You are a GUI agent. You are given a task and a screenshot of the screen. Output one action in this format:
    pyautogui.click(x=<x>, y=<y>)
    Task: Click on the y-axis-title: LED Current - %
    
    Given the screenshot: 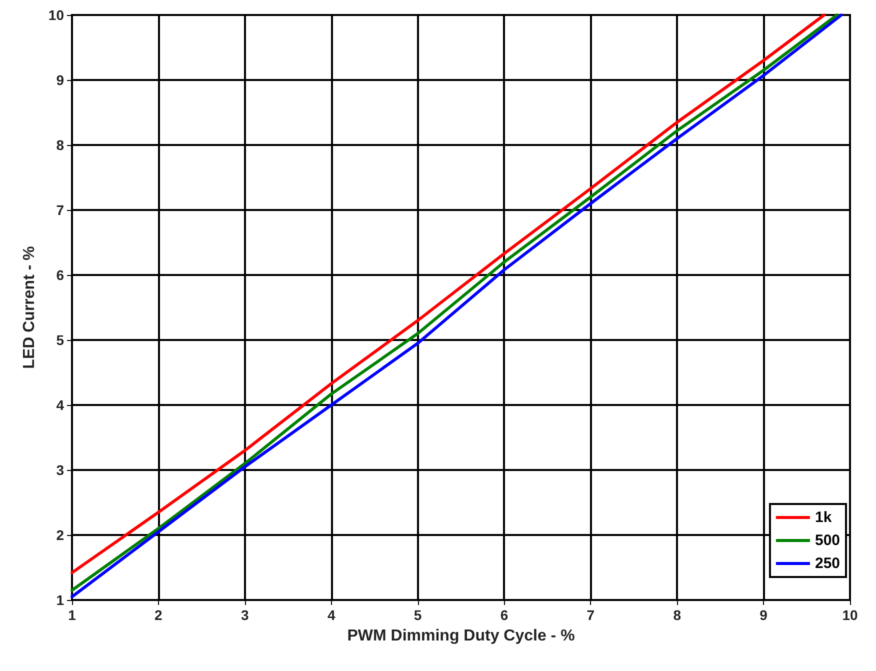 What is the action you would take?
    pyautogui.click(x=29, y=307)
    